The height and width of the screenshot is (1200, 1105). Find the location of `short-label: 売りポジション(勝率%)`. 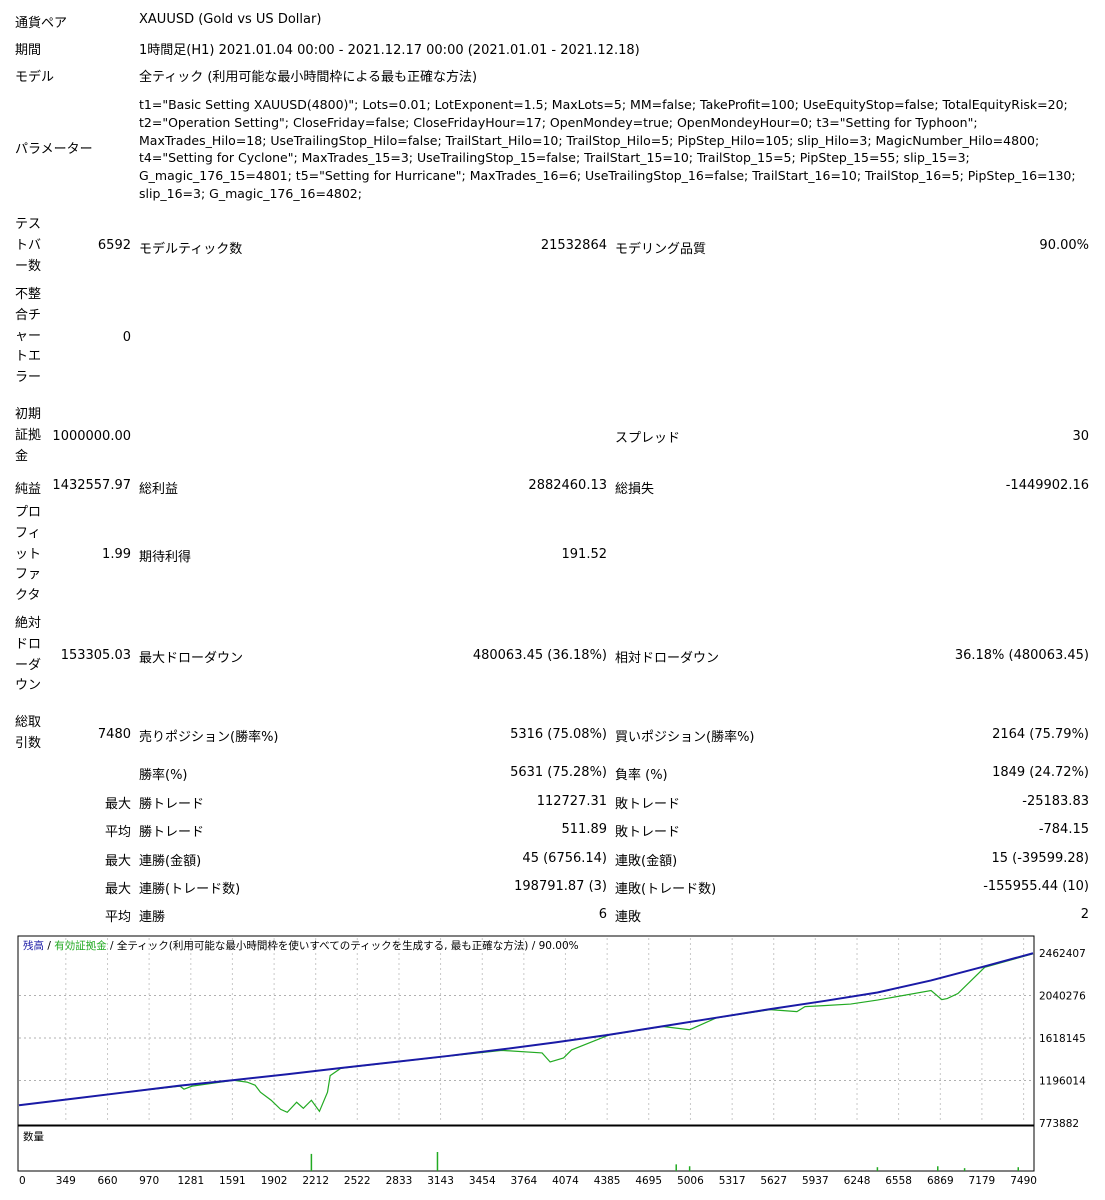

short-label: 売りポジション(勝率%) is located at coordinates (209, 737).